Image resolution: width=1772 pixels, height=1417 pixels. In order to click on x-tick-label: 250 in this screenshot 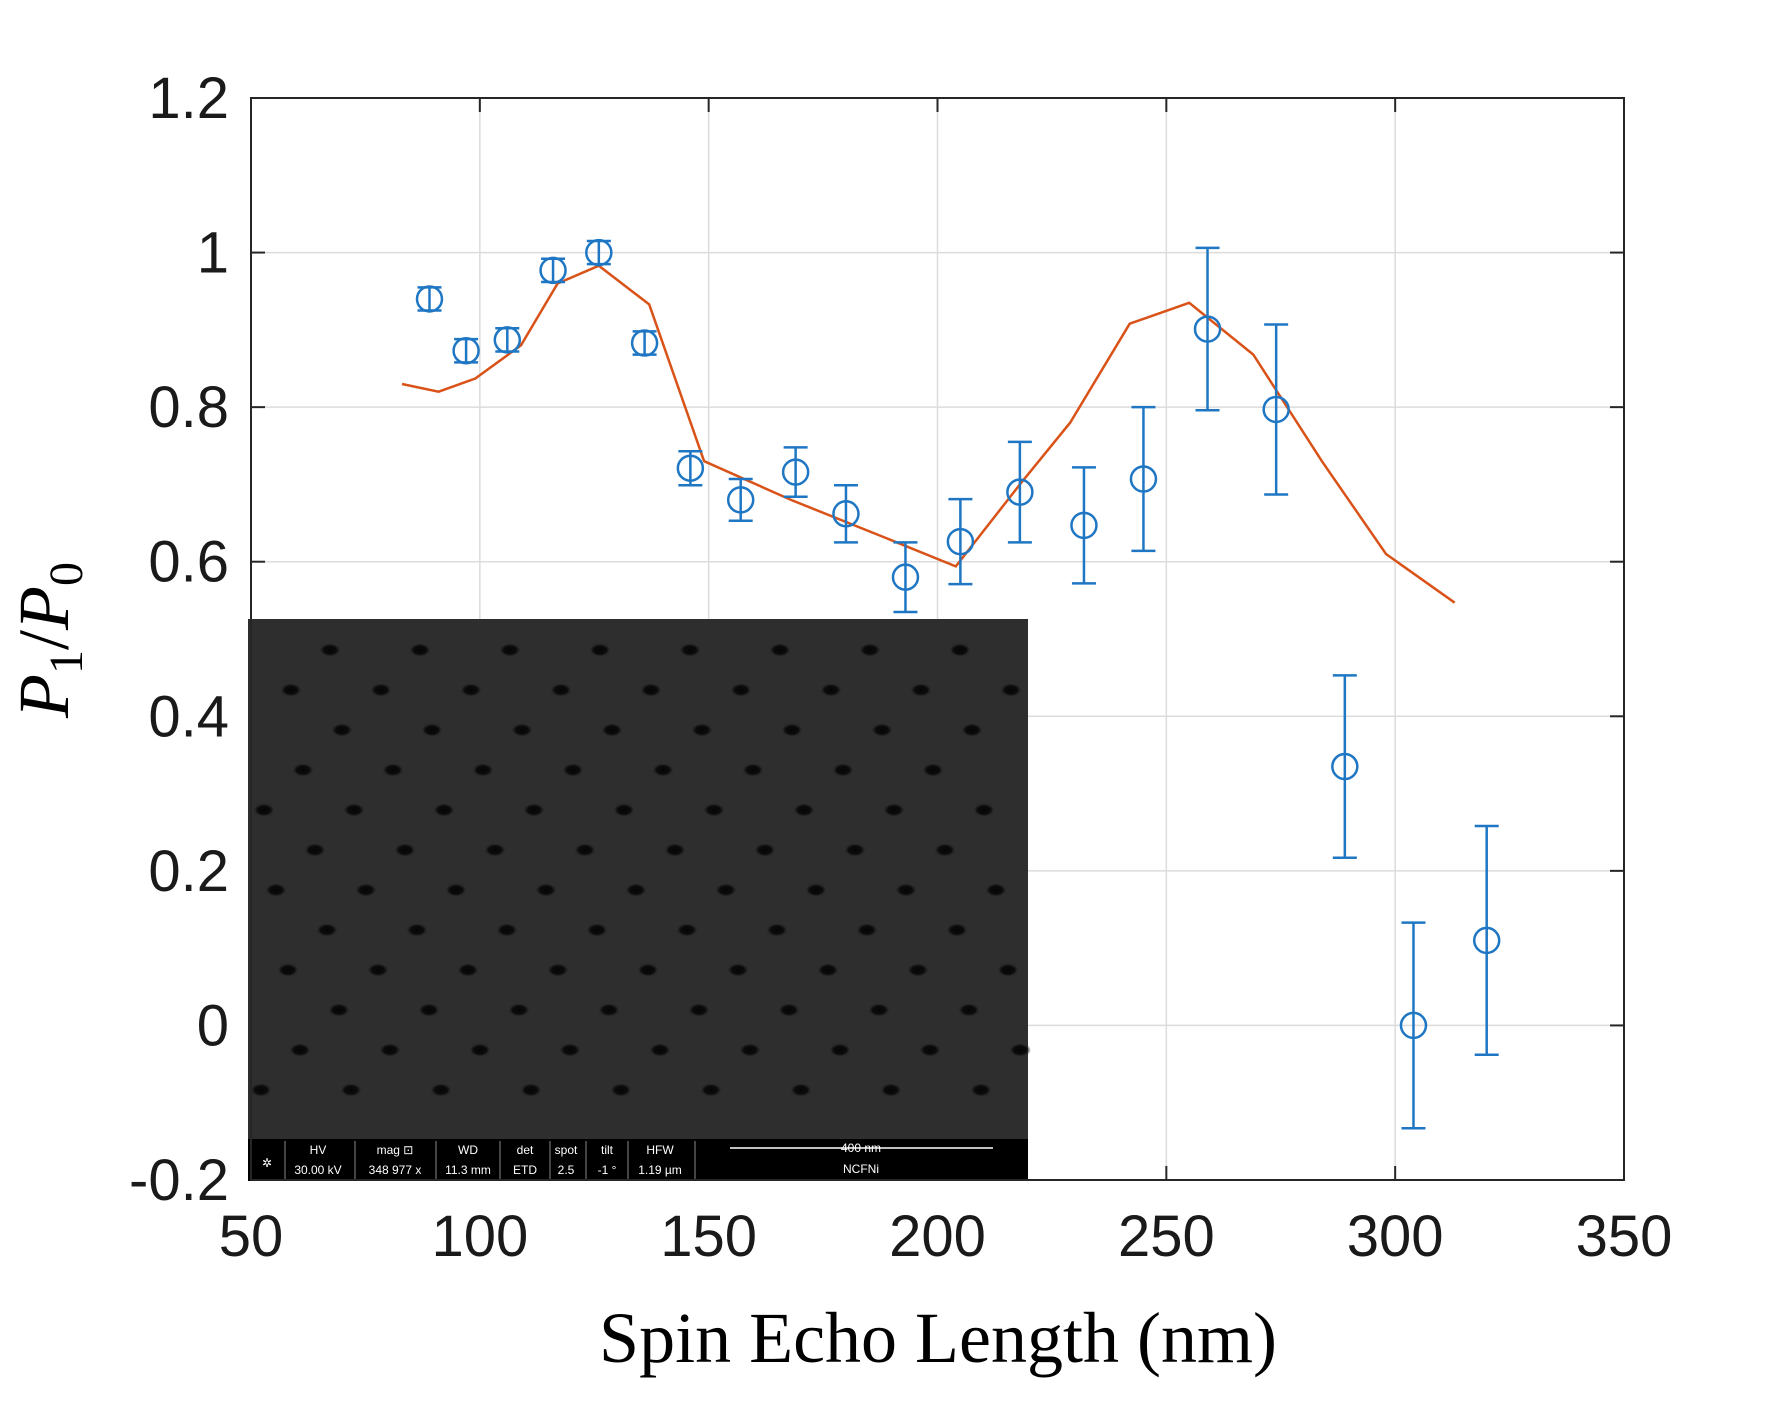, I will do `click(1166, 1236)`.